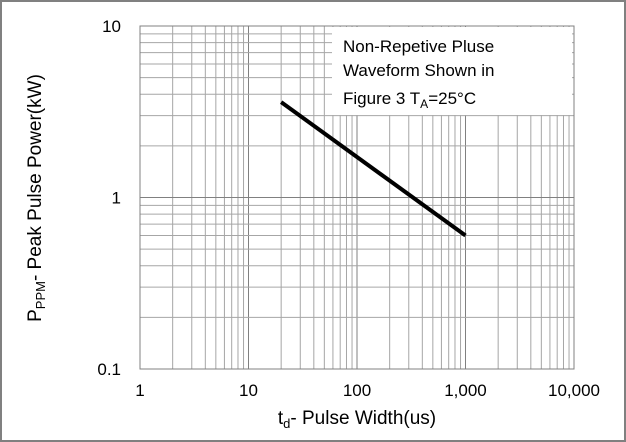 This screenshot has height=442, width=626. I want to click on y-axis-title-sub: PPM, so click(40, 295).